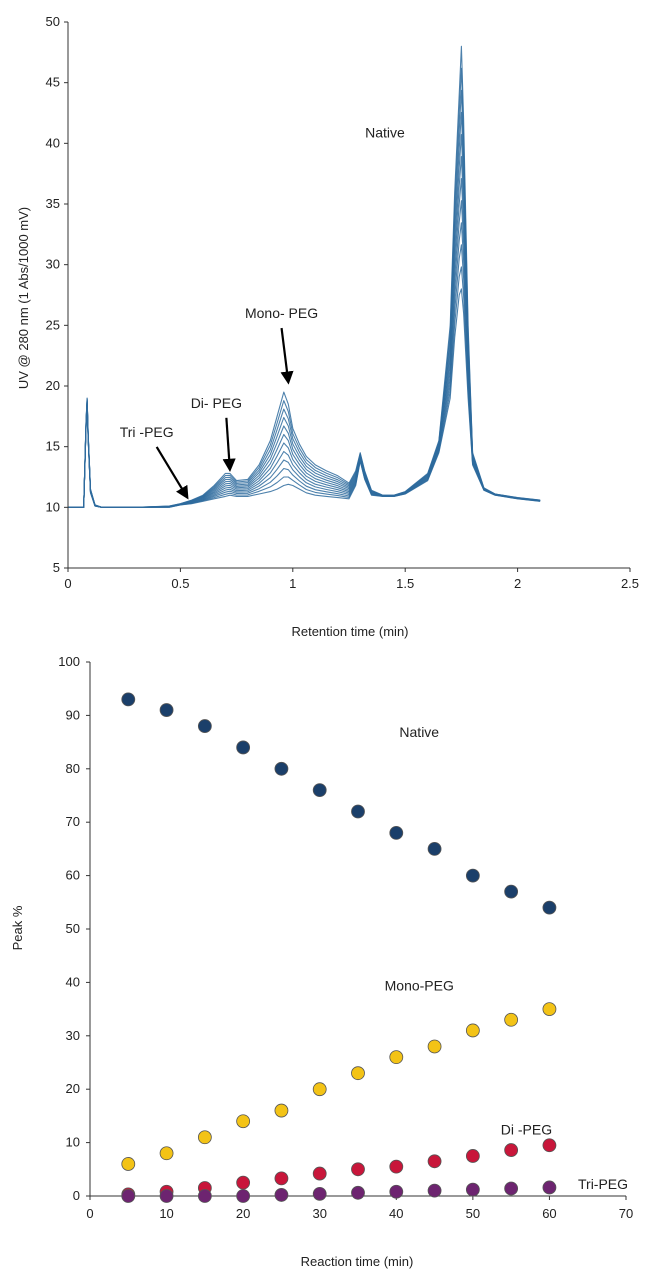 The image size is (648, 1277). What do you see at coordinates (17, 927) in the screenshot?
I see `peak-percent-y-axis-label: Peak %` at bounding box center [17, 927].